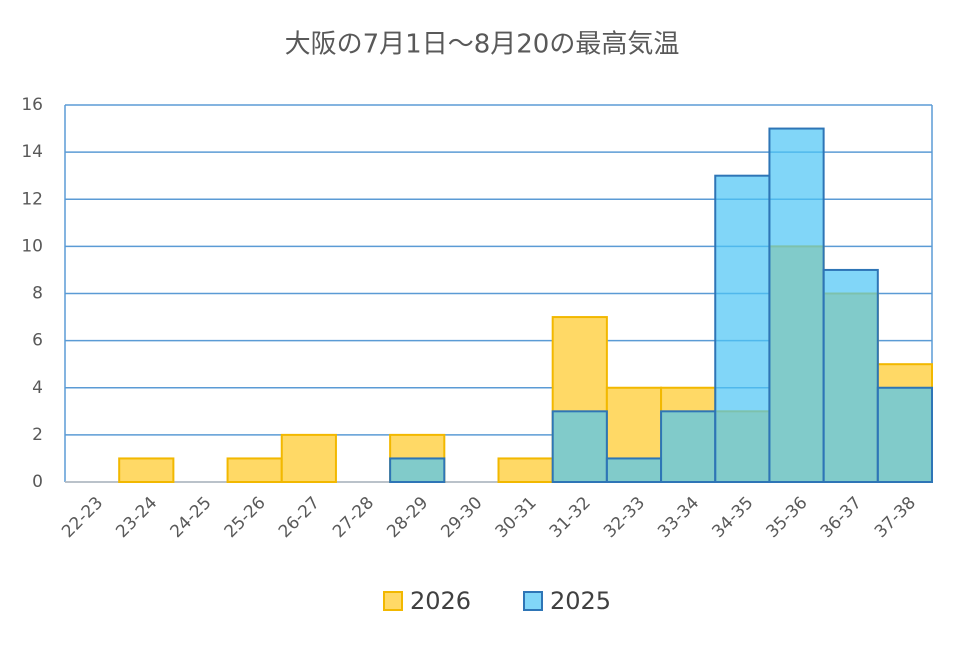 This screenshot has height=645, width=960. I want to click on y-tick-label: 6, so click(37, 341).